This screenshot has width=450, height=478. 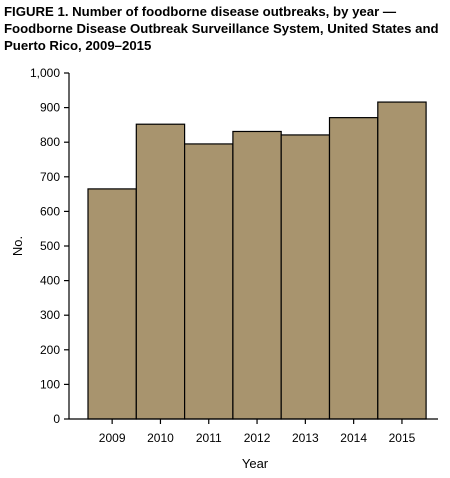 What do you see at coordinates (50, 281) in the screenshot?
I see `y-tick-label: 400` at bounding box center [50, 281].